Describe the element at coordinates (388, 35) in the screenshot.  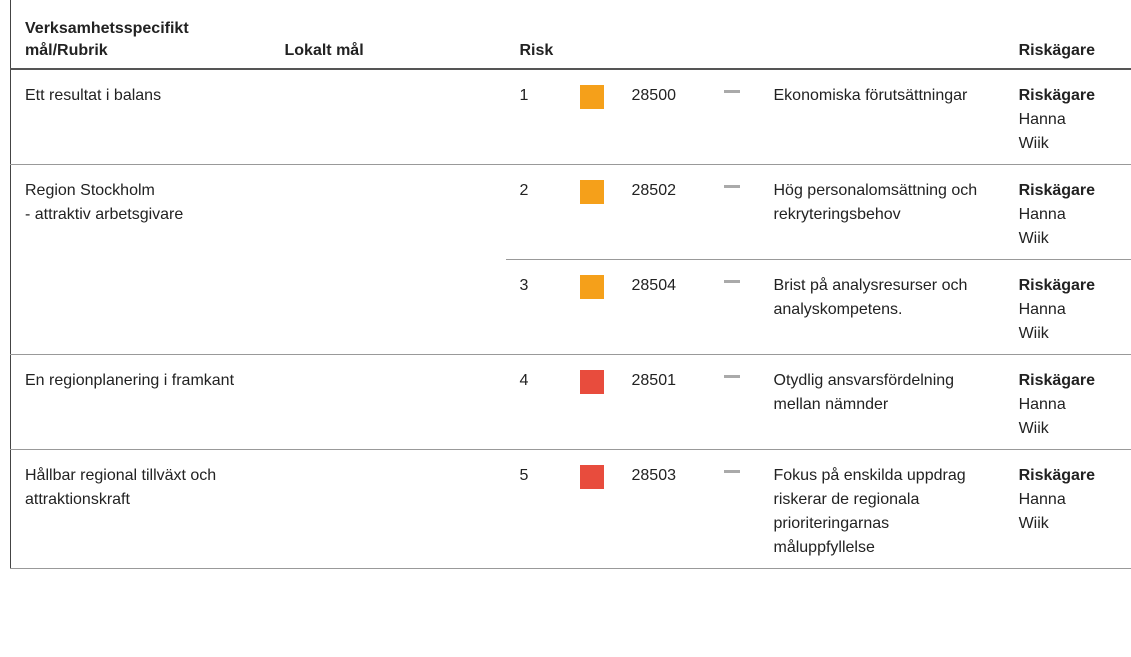
I see `header-local: Lokalt mål` at that location.